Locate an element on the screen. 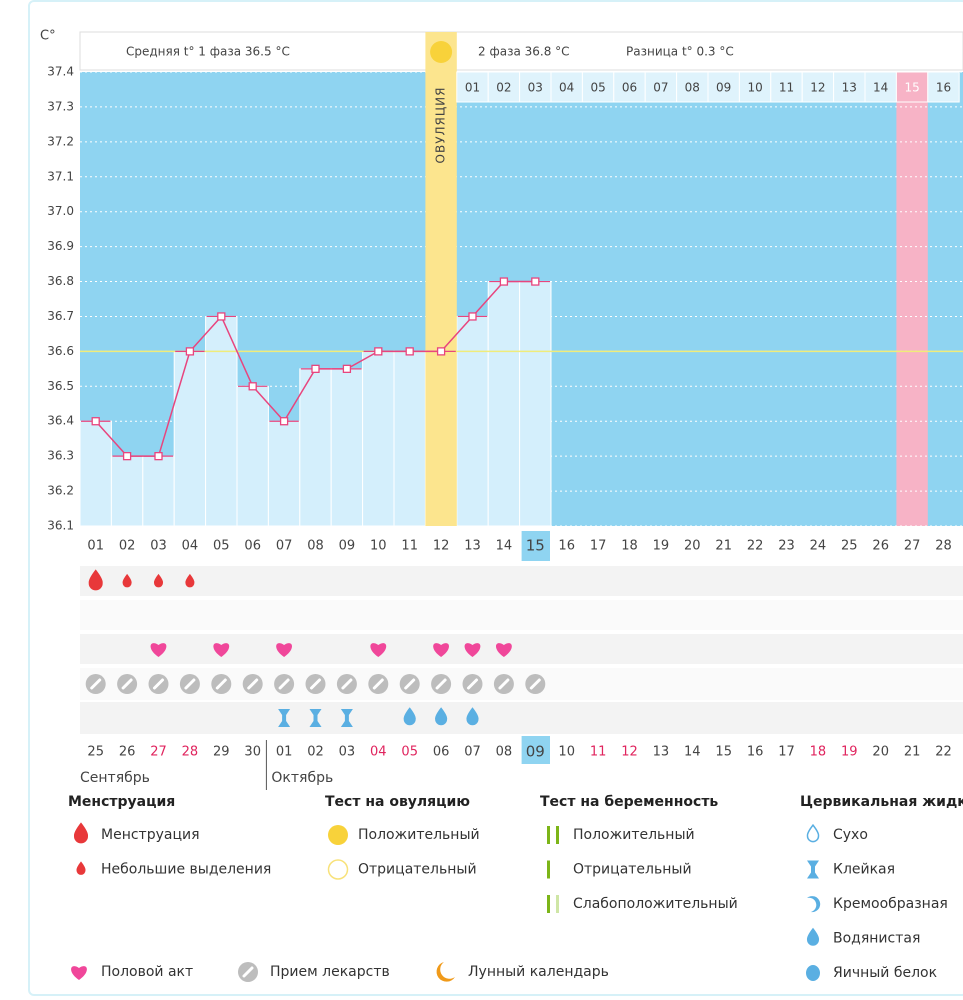 Image resolution: width=963 pixels, height=1000 pixels. cycle-day-label: 06 is located at coordinates (252, 546).